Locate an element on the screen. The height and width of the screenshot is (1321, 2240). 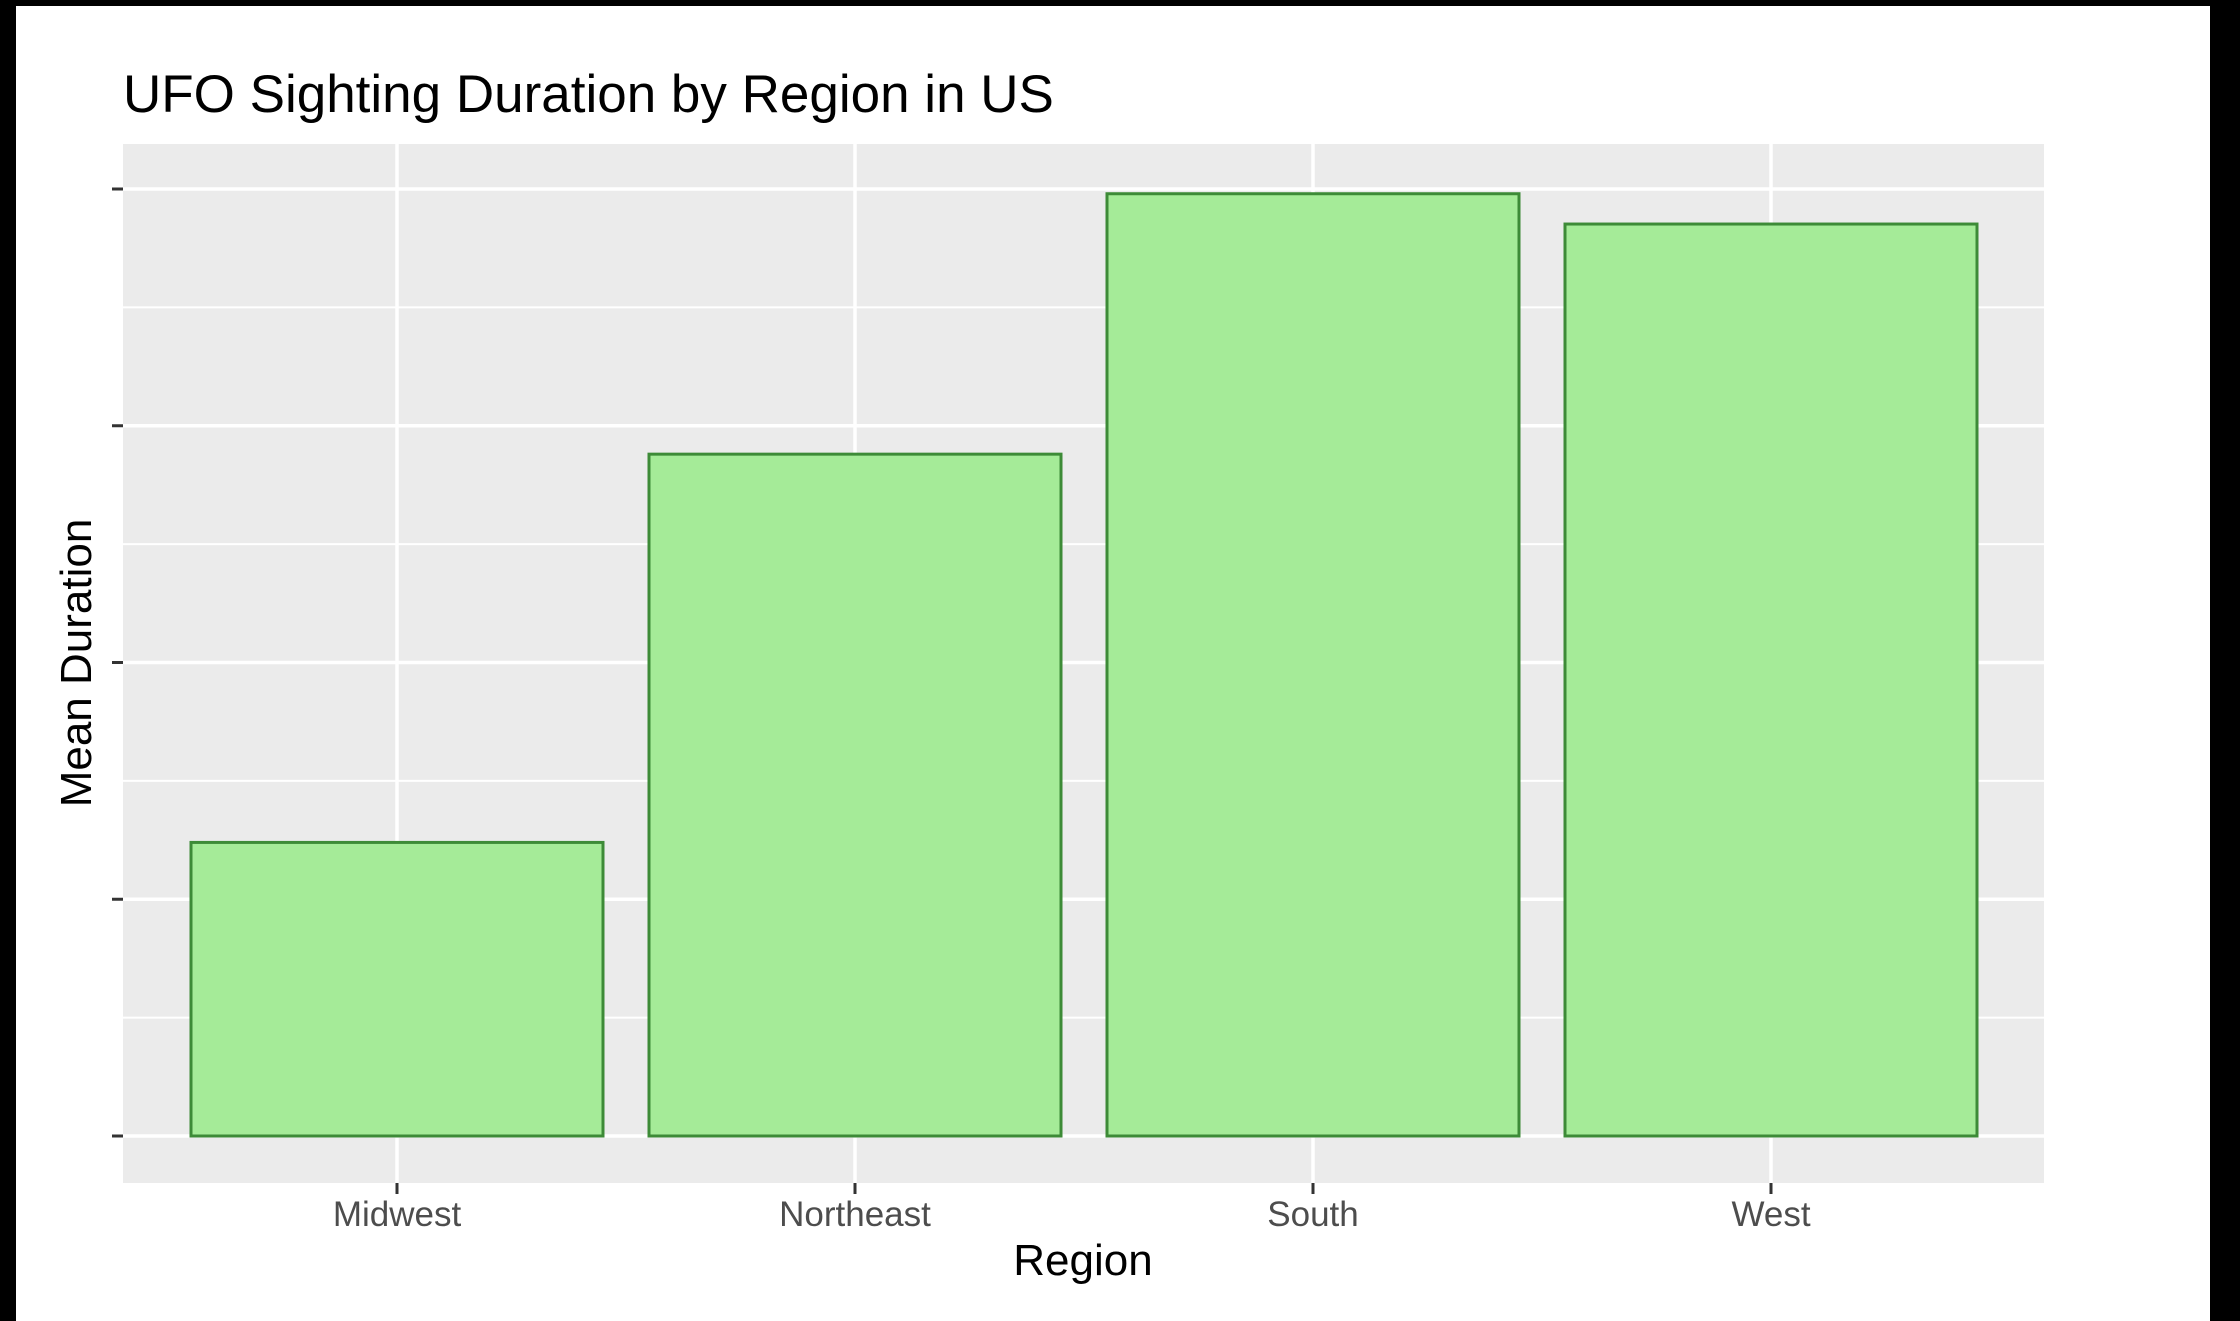
x-axis-ticks is located at coordinates (1084, 1188).